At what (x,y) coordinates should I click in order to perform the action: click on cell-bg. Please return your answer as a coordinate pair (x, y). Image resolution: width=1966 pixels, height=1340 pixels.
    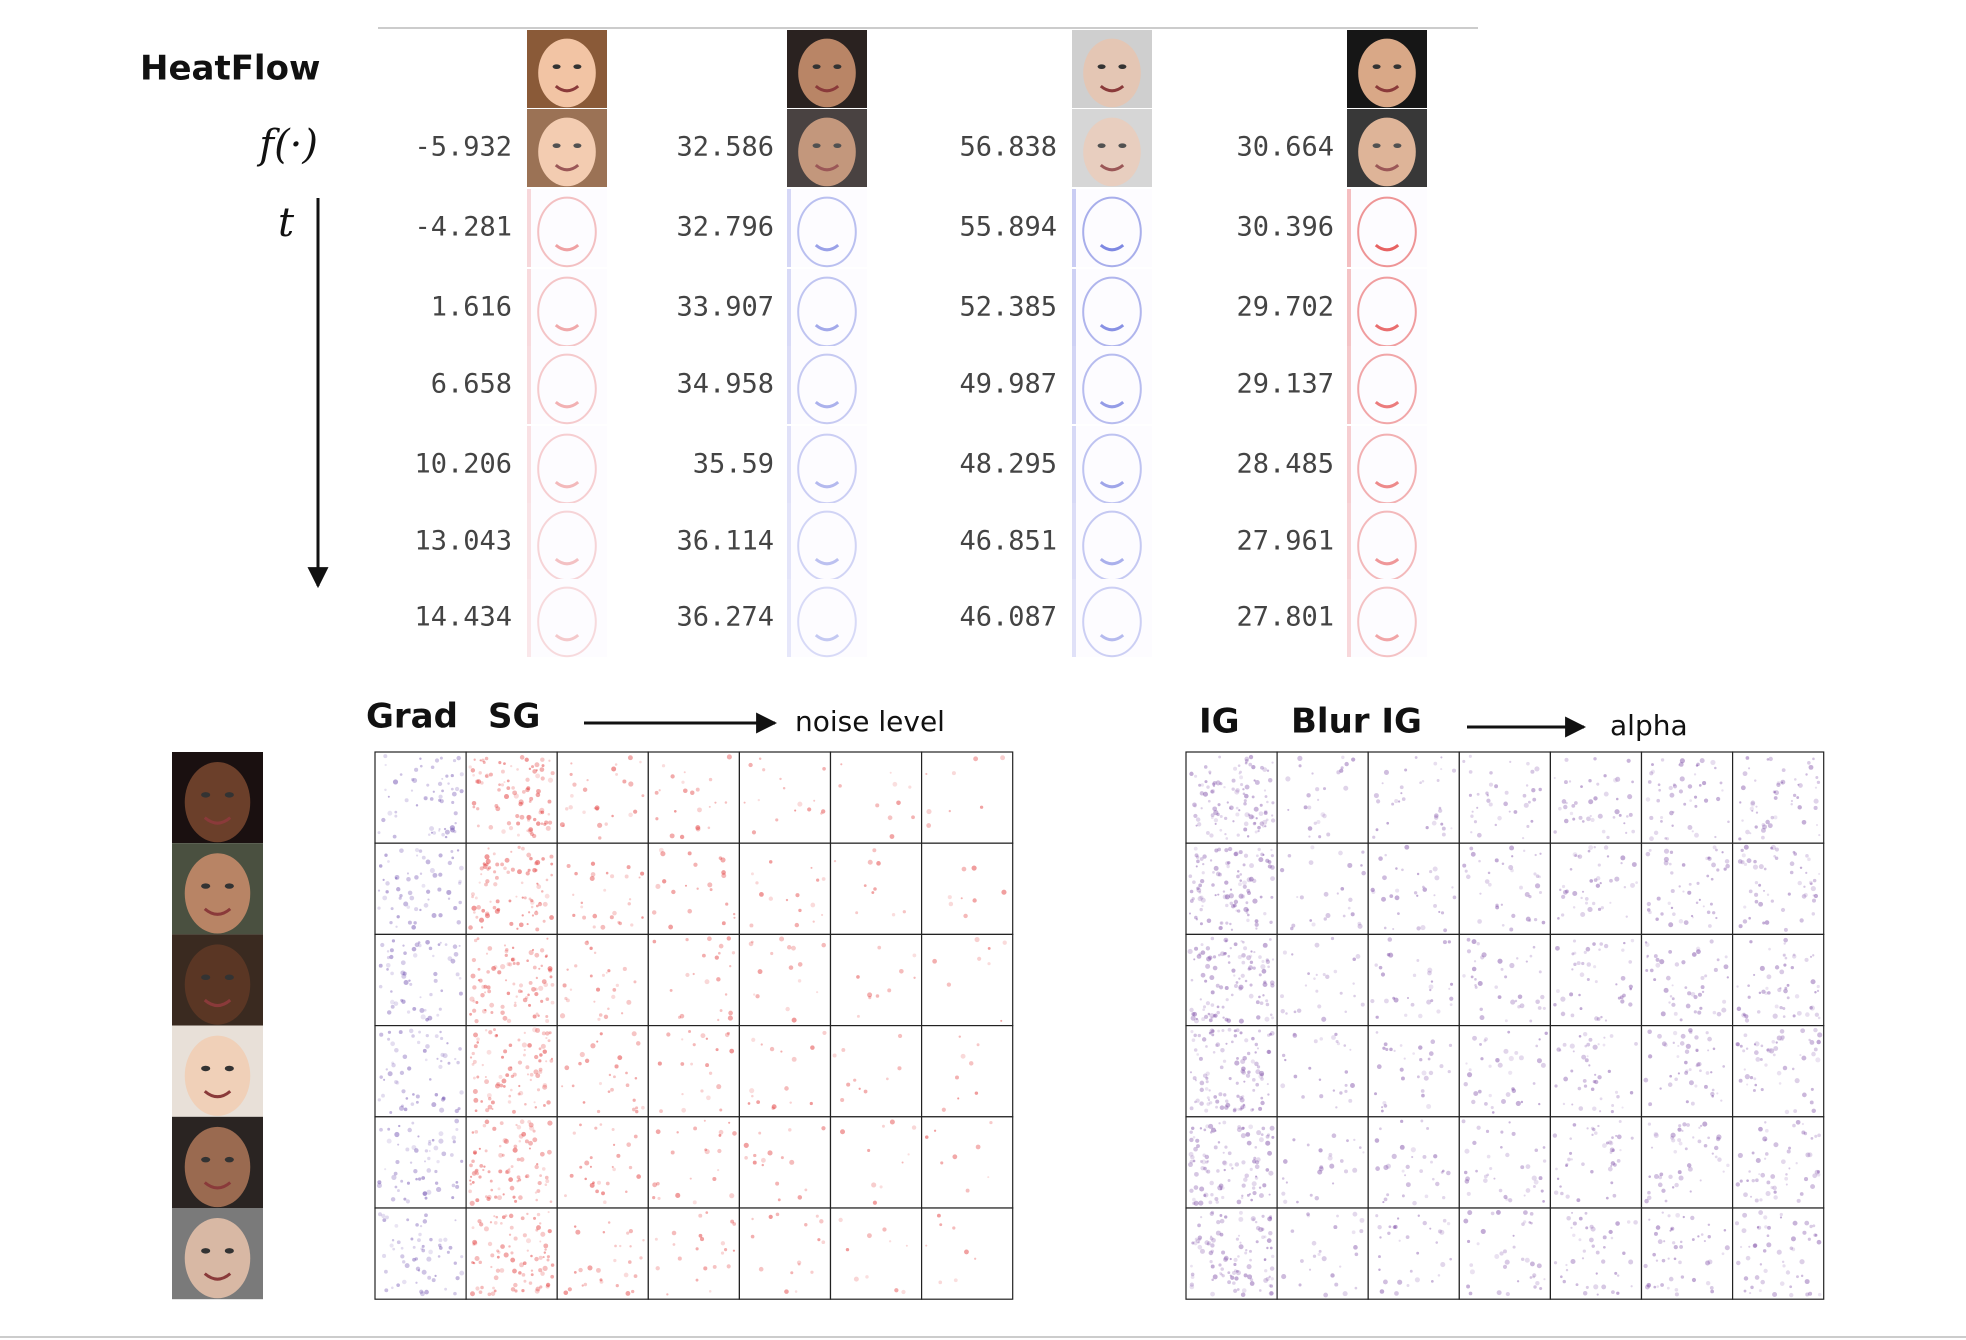
    Looking at the image, I should click on (694, 1162).